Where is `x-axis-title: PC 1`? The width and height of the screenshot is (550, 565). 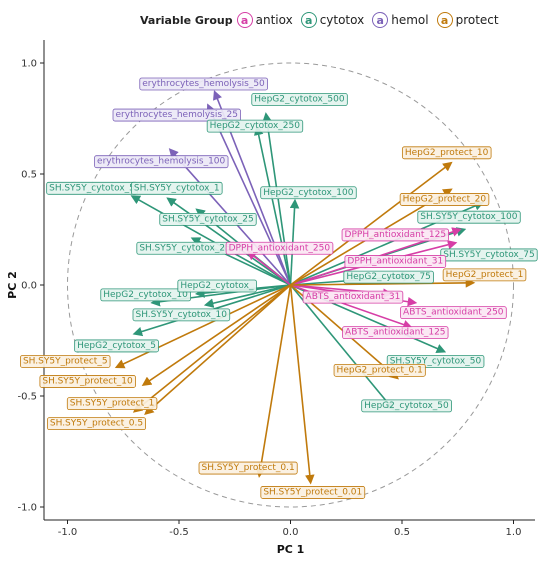 x-axis-title: PC 1 is located at coordinates (291, 549).